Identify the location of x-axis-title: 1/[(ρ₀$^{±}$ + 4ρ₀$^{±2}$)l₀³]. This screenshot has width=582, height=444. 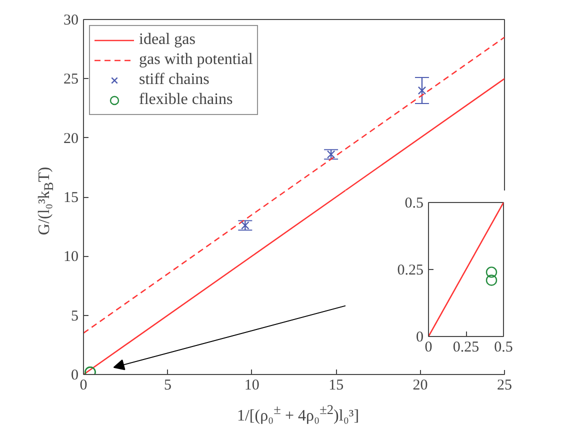
(298, 413).